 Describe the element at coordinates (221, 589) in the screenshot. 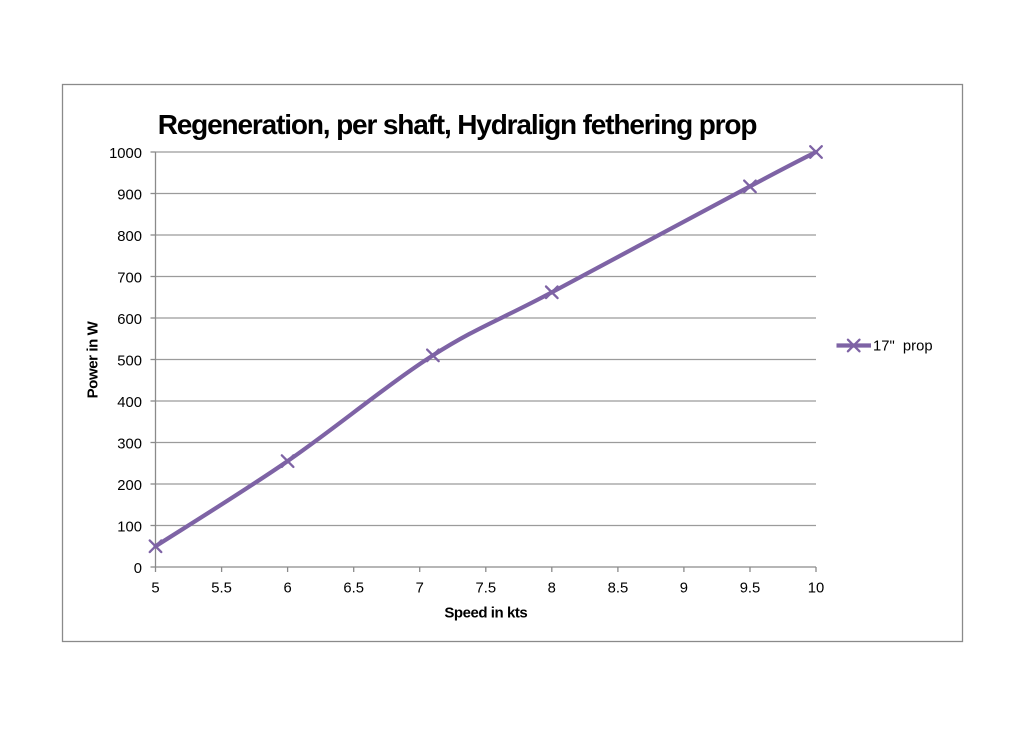

I see `svg-text: 5.5` at that location.